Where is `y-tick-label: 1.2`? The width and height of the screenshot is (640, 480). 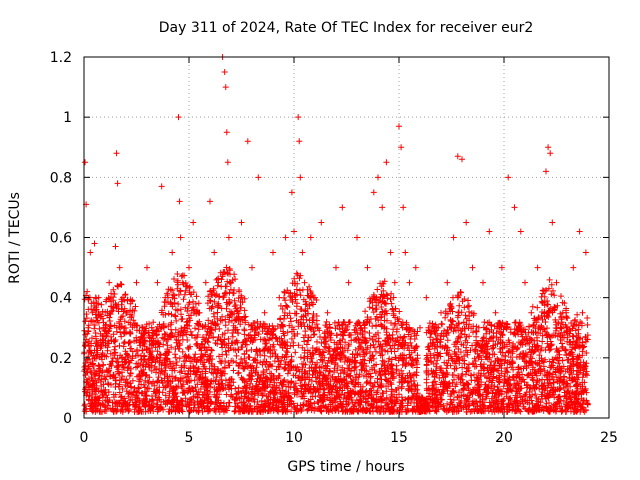 y-tick-label: 1.2 is located at coordinates (61, 58).